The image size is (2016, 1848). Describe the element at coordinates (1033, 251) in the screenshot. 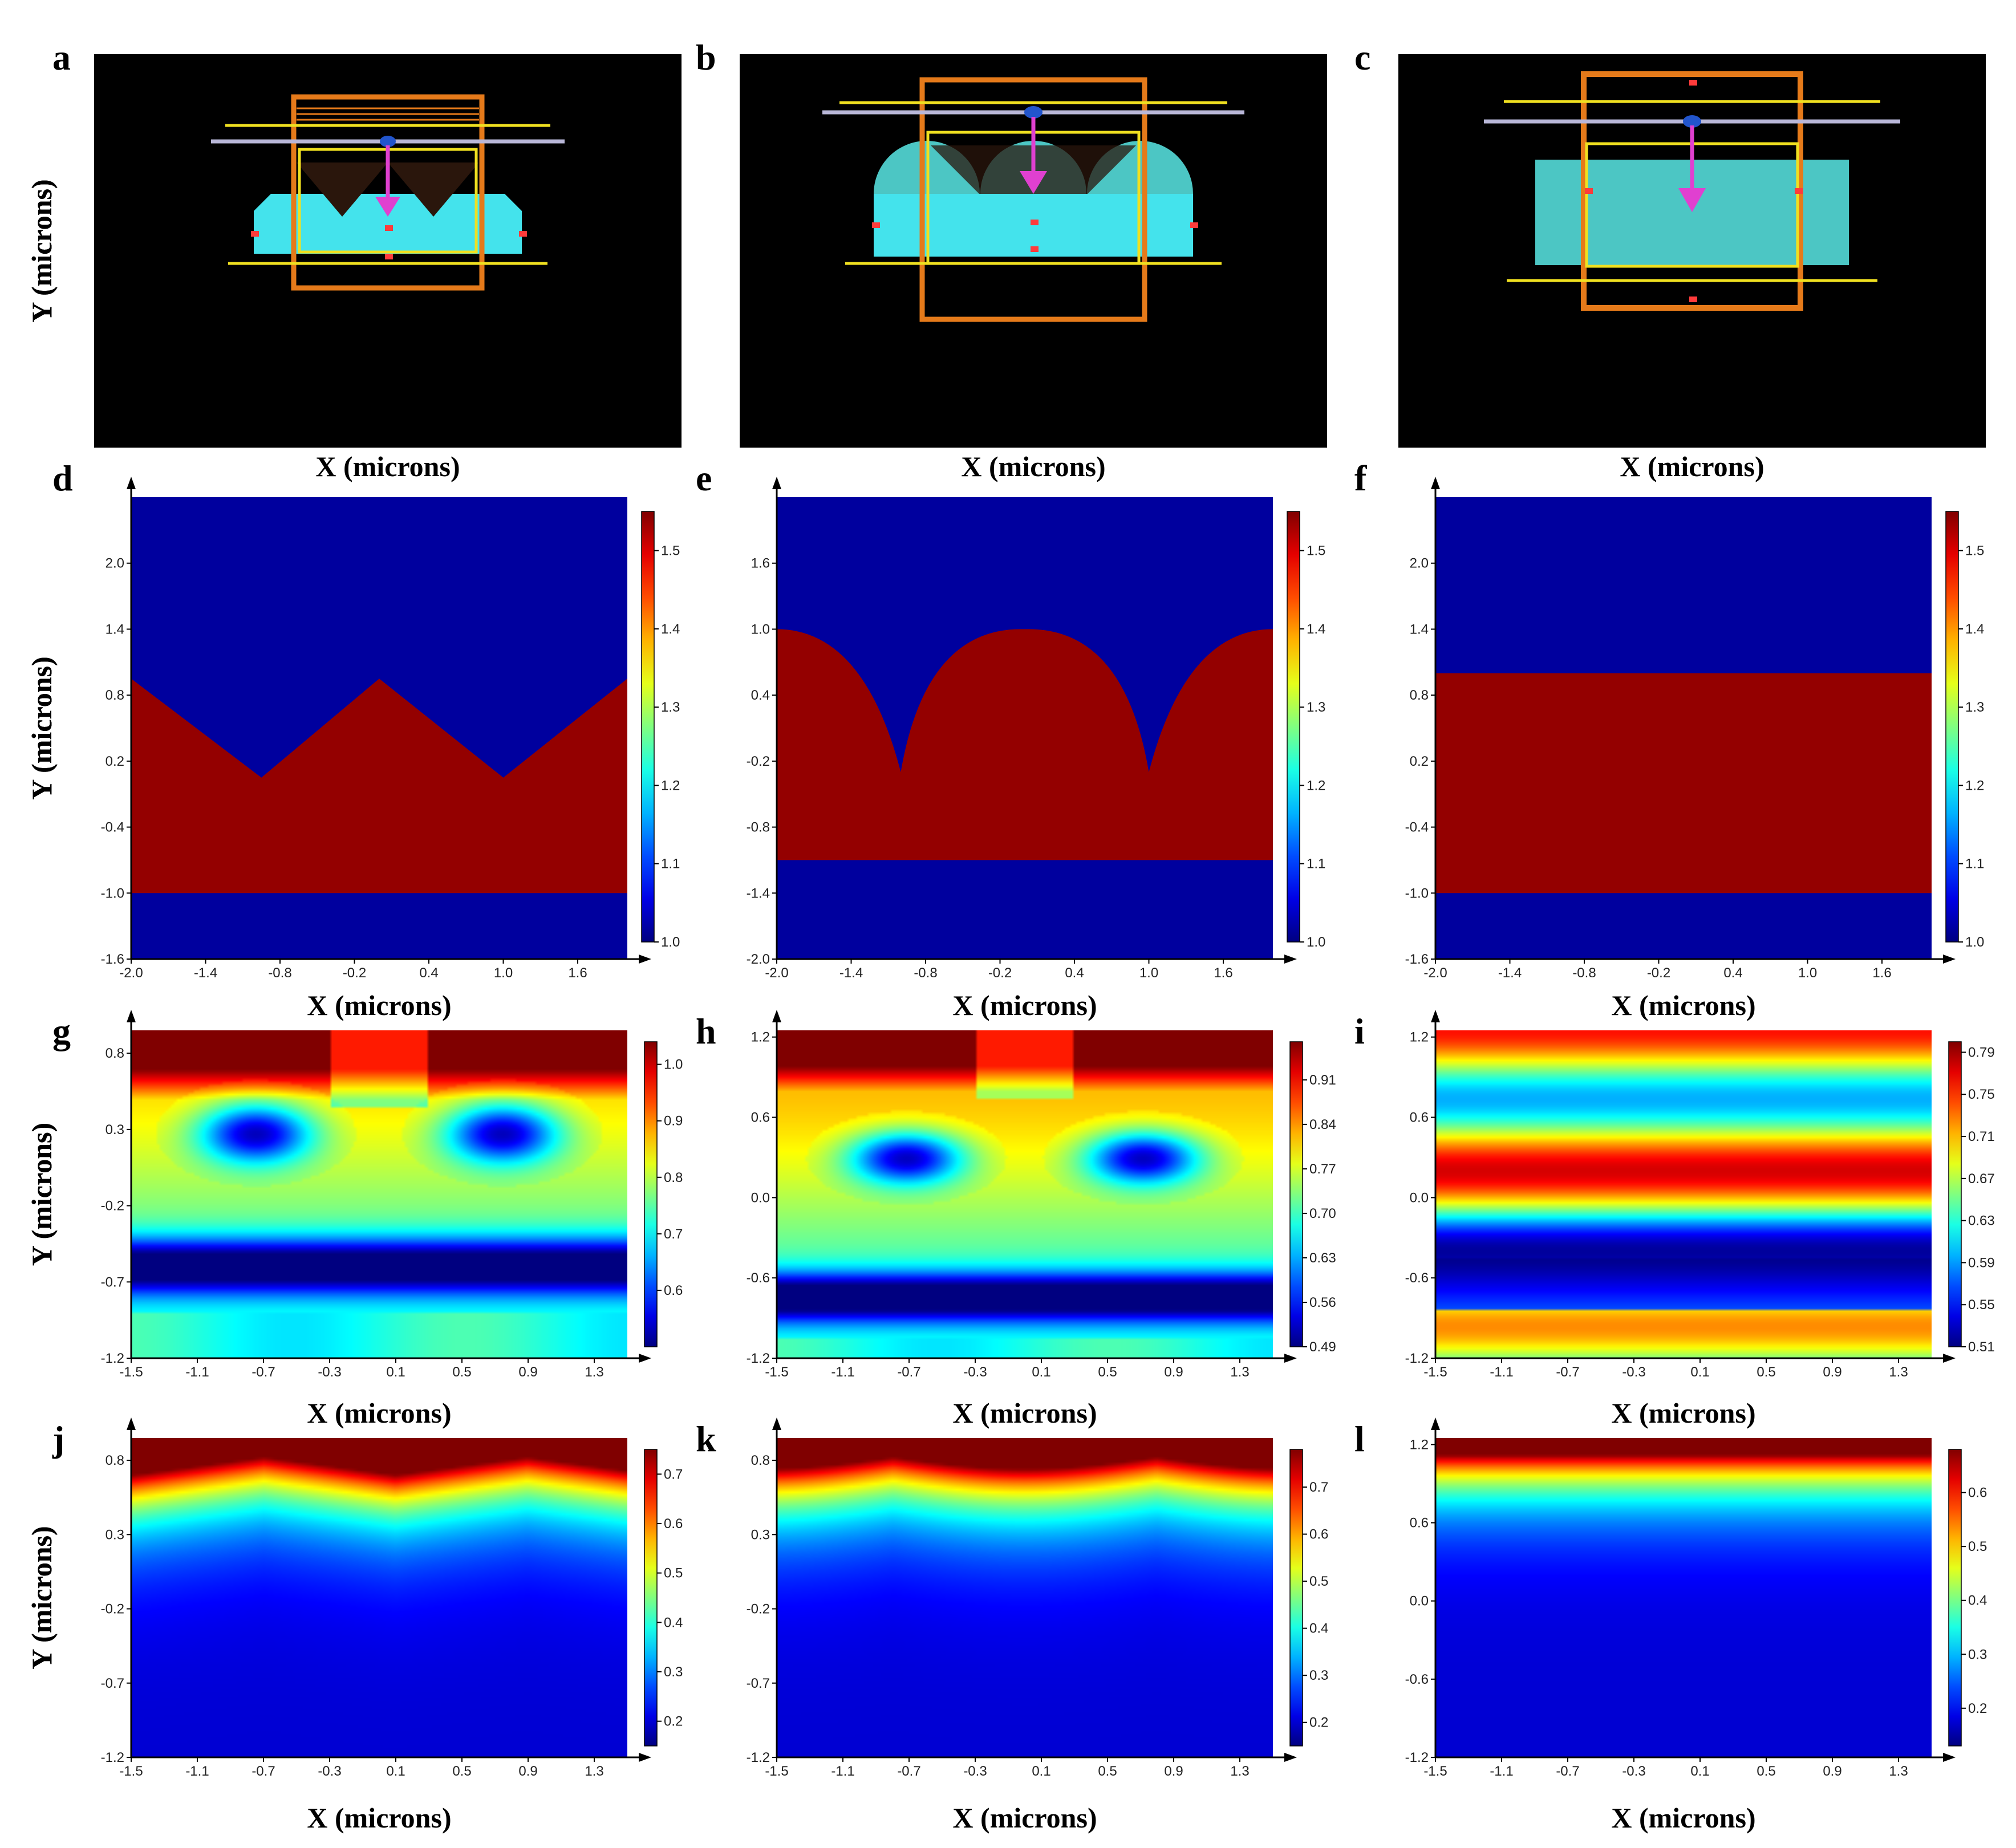

I see `layout-diagram-b` at that location.